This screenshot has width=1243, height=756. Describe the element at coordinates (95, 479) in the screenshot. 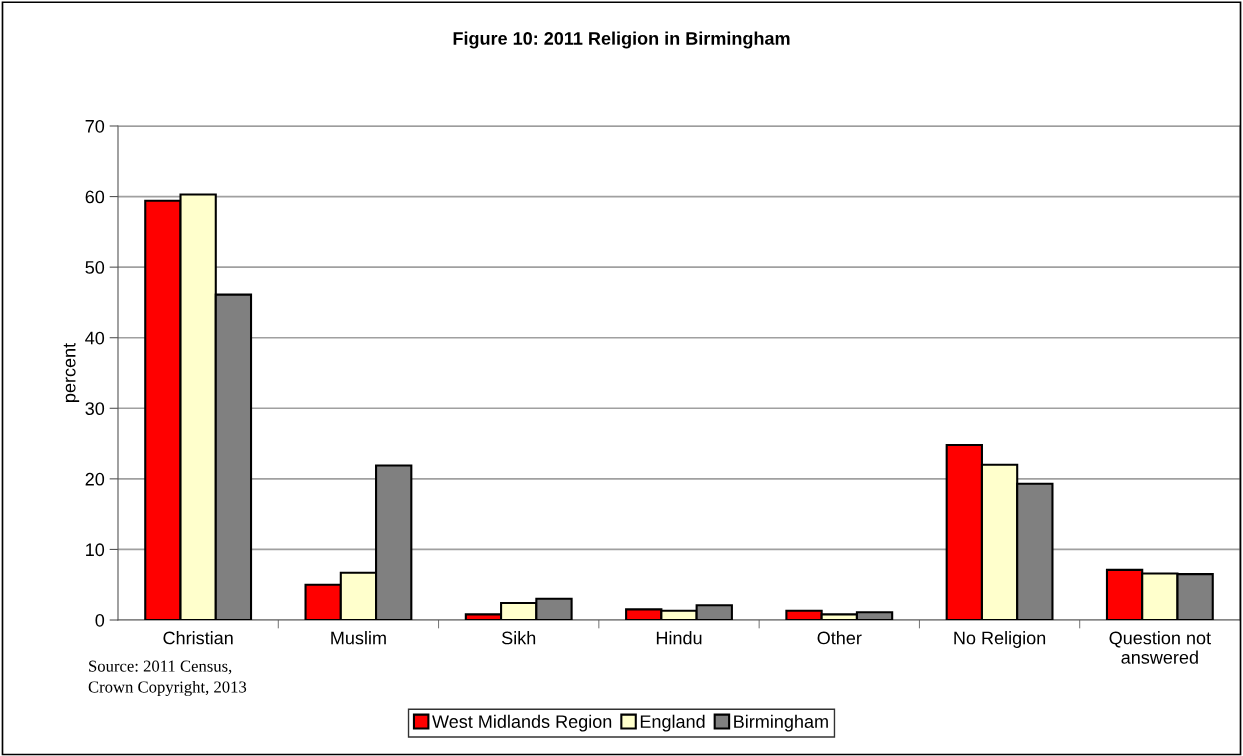

I see `y-tick-label: 20` at that location.